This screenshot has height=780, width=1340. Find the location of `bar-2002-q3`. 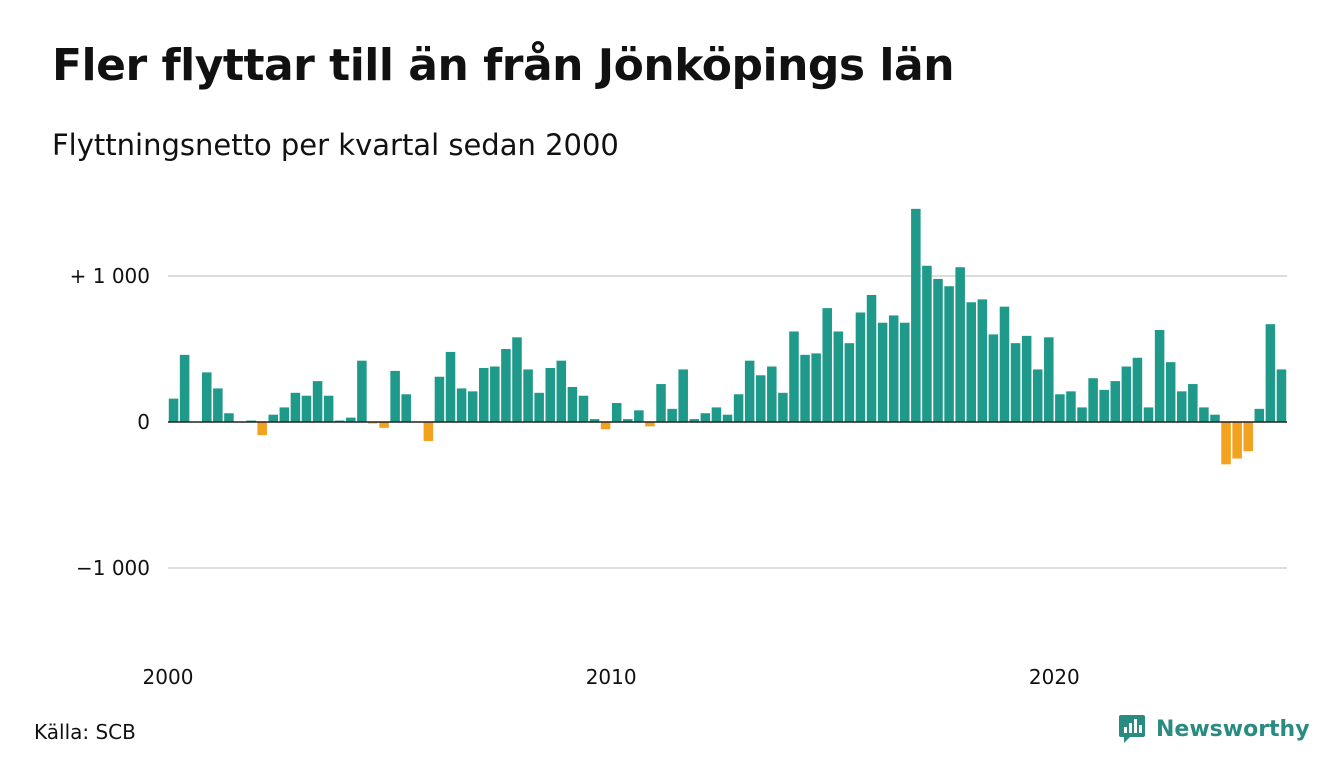

bar-2002-q3 is located at coordinates (284, 414).